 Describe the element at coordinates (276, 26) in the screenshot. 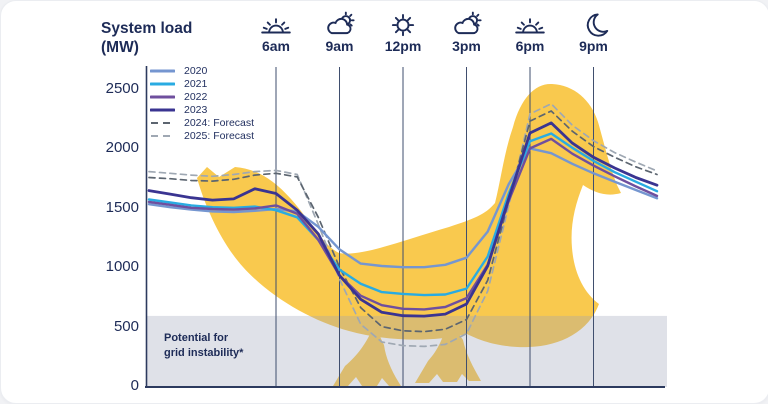

I see `sunrise-icon` at that location.